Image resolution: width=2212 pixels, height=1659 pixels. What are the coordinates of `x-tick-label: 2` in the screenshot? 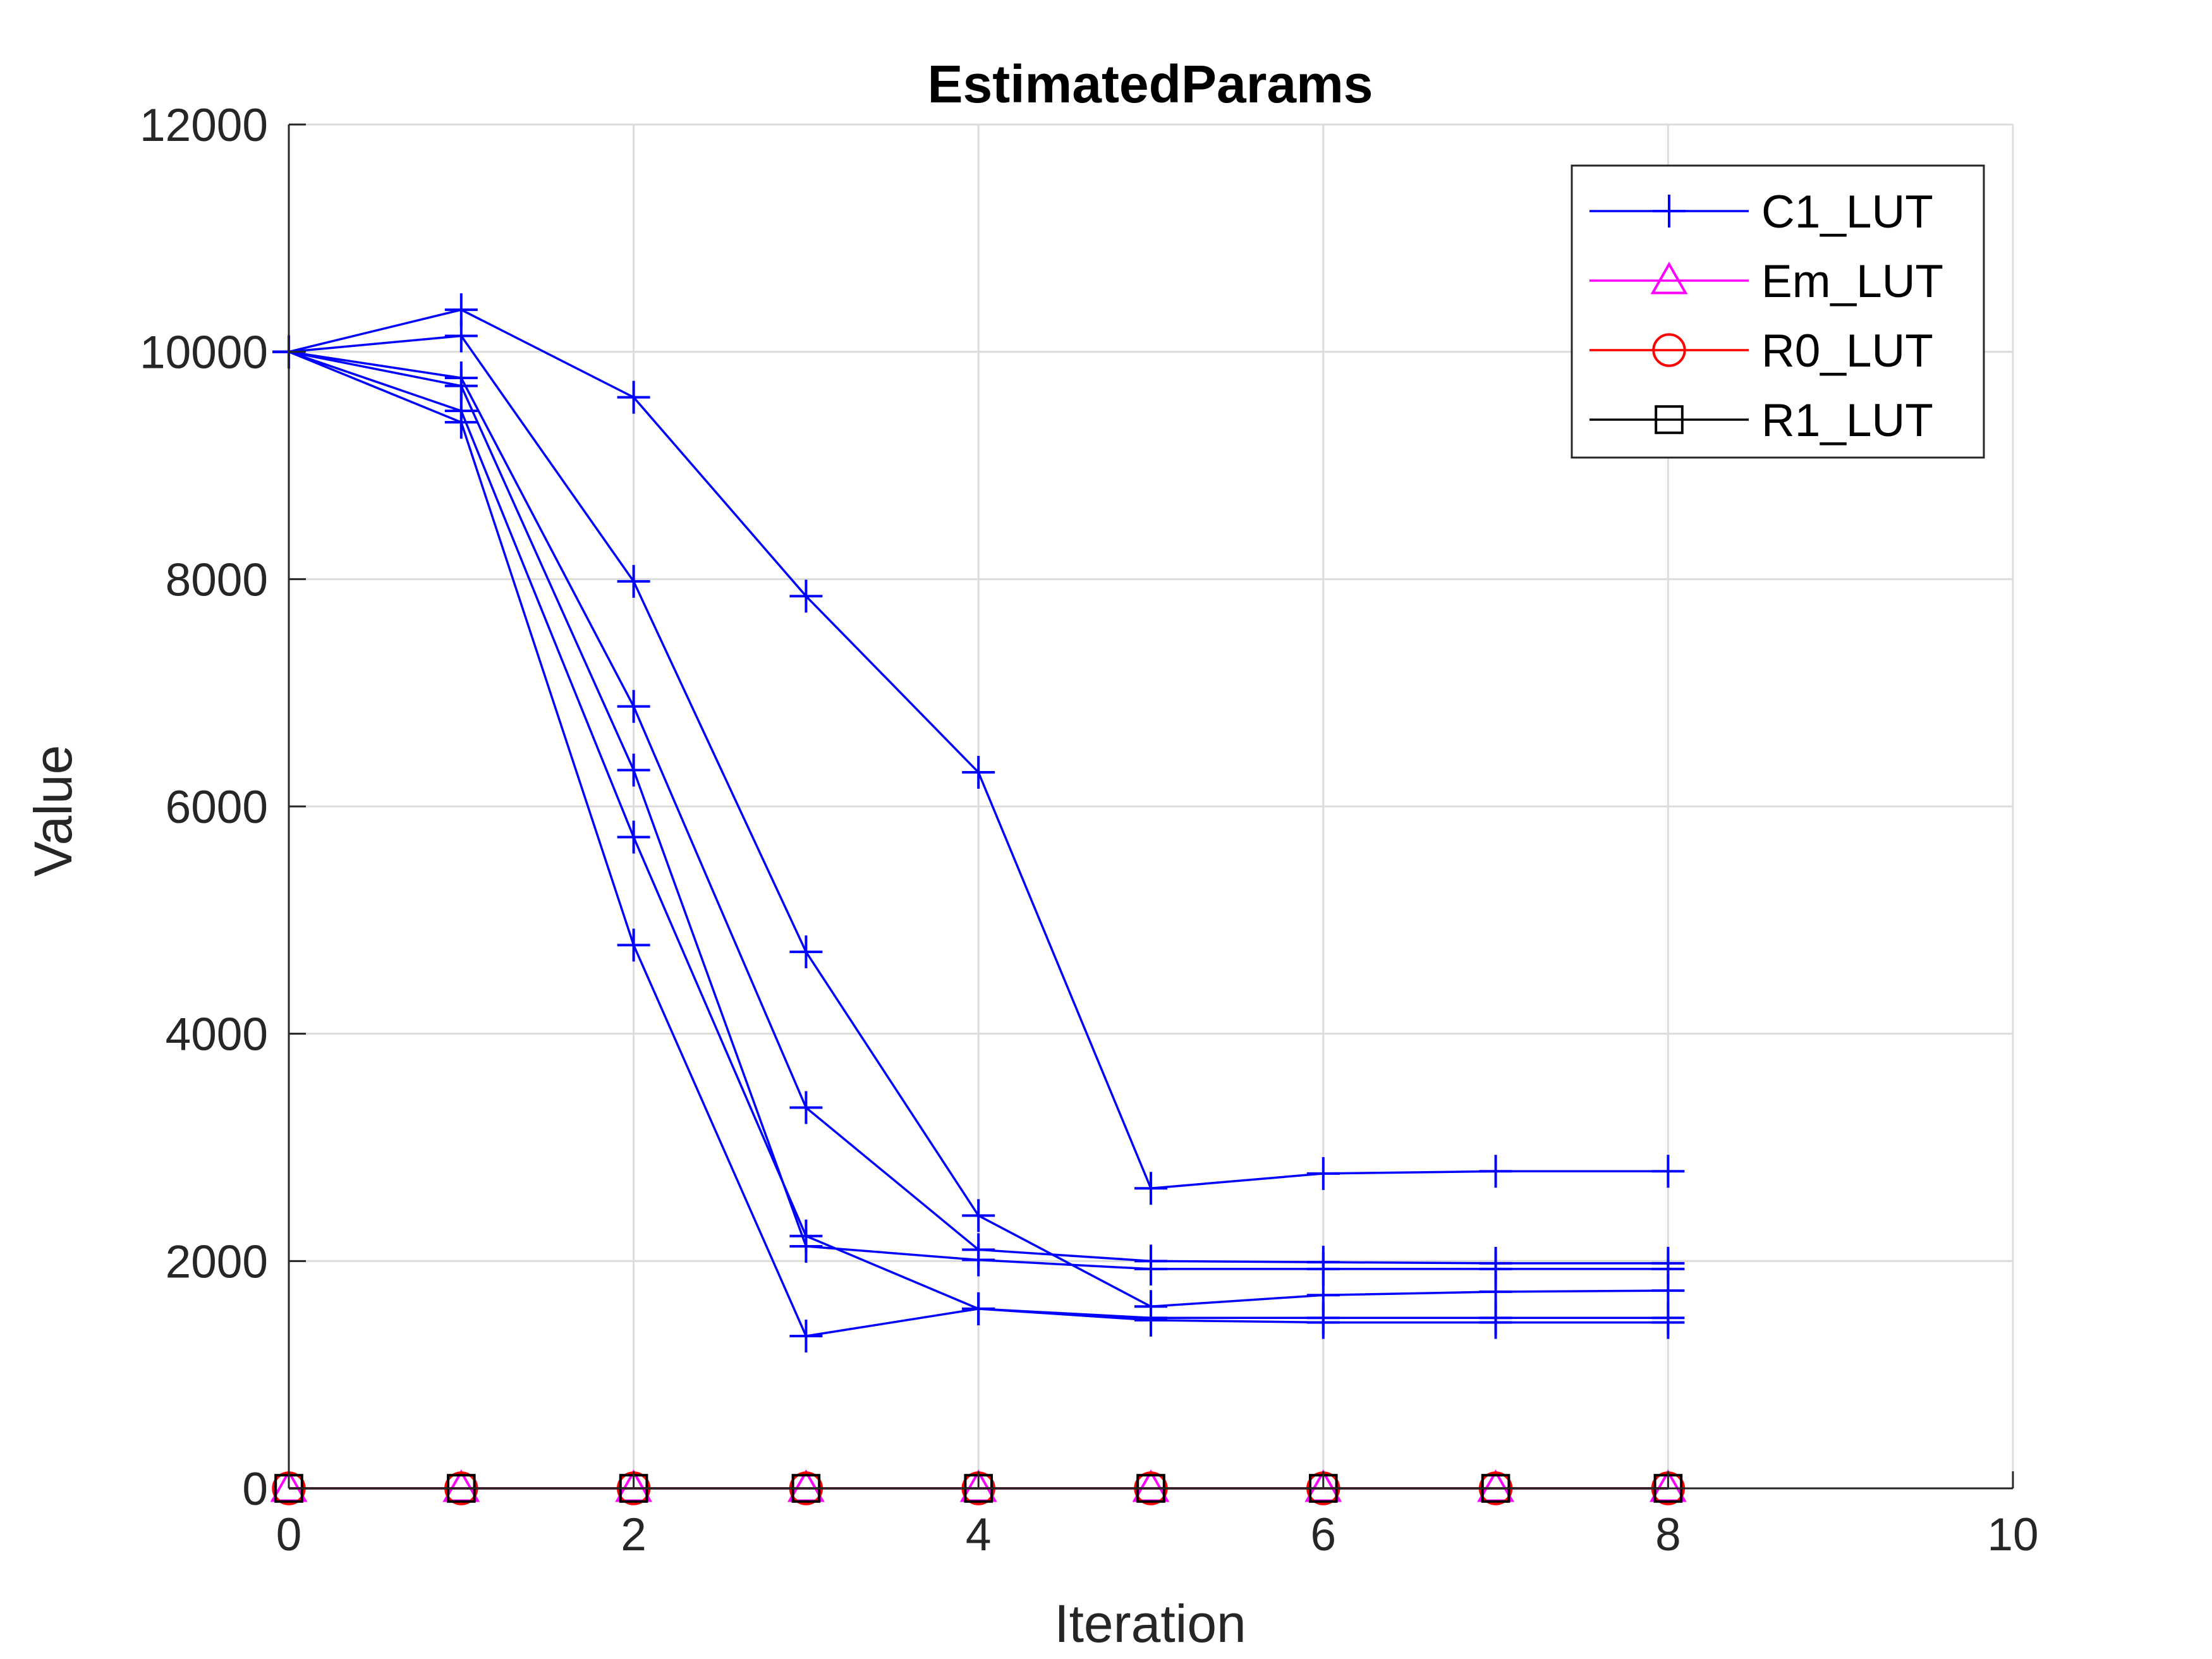 It's located at (634, 1534).